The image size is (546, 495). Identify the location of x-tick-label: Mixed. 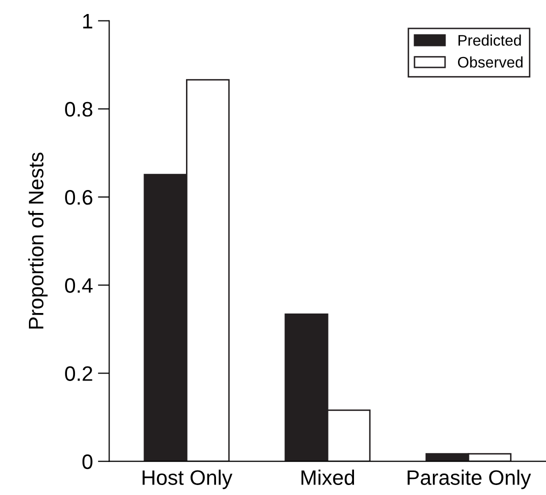
(328, 477).